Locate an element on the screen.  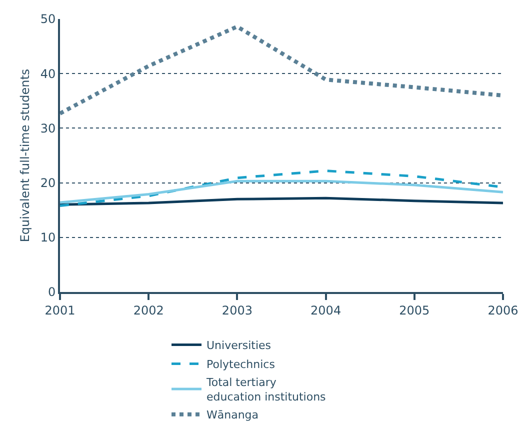
x-tick-label: 2001 is located at coordinates (60, 310).